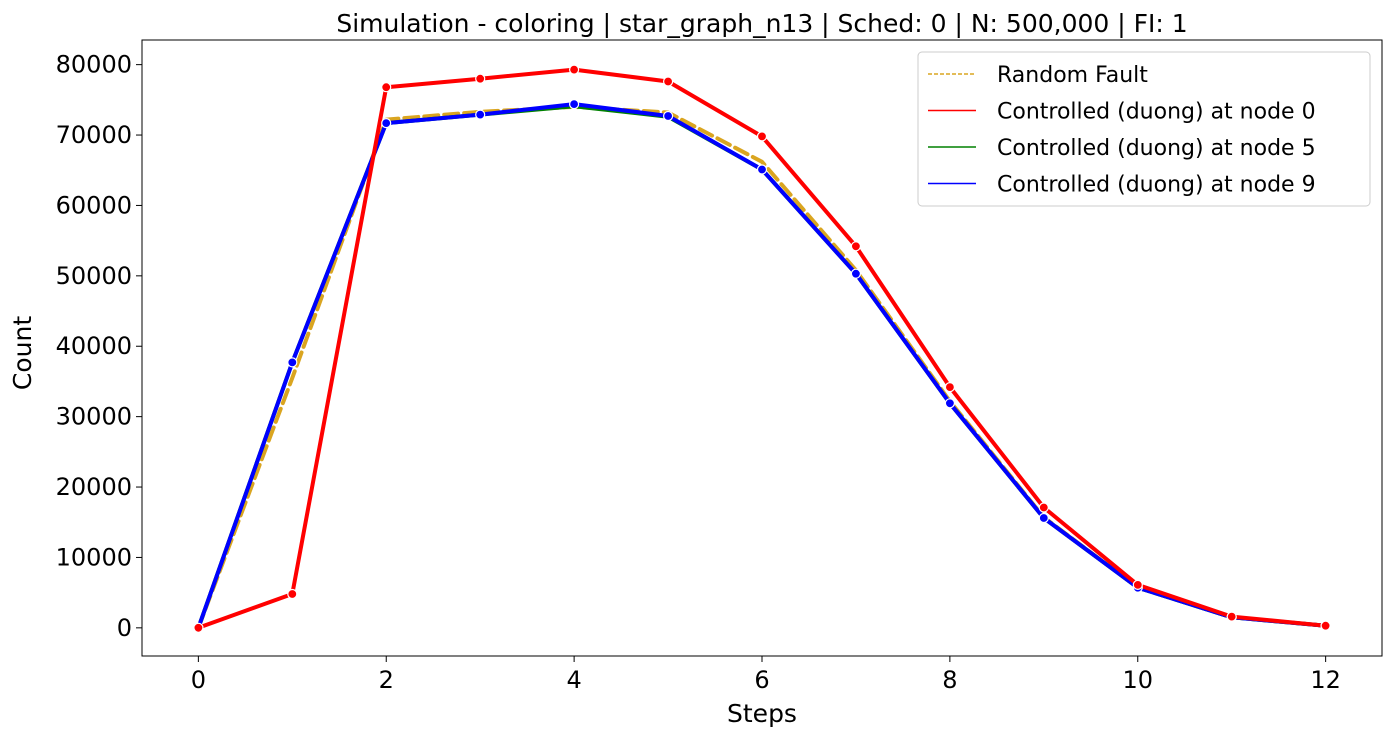 Image resolution: width=1392 pixels, height=737 pixels. What do you see at coordinates (94, 276) in the screenshot?
I see `y-tick-label: 50000` at bounding box center [94, 276].